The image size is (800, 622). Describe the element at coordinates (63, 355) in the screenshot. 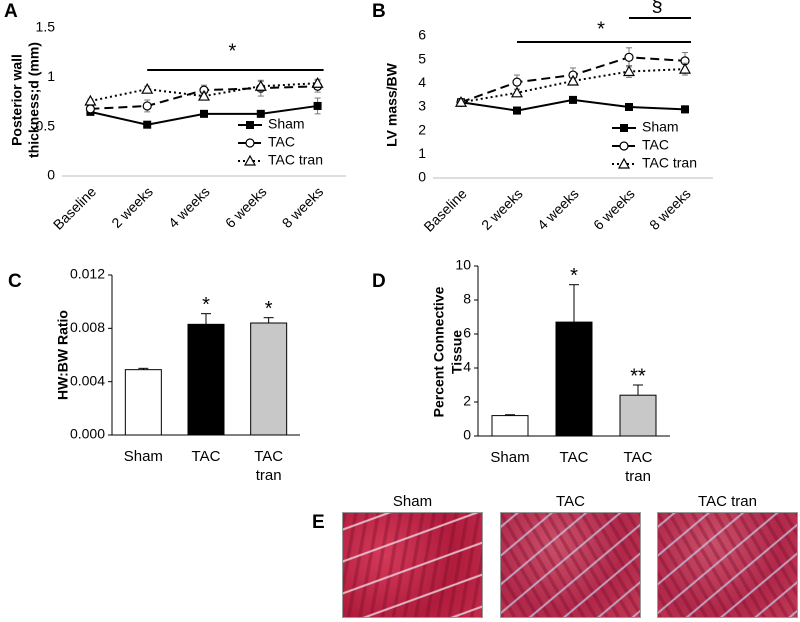

I see `y-axis-label: HW:BW Ratio` at that location.